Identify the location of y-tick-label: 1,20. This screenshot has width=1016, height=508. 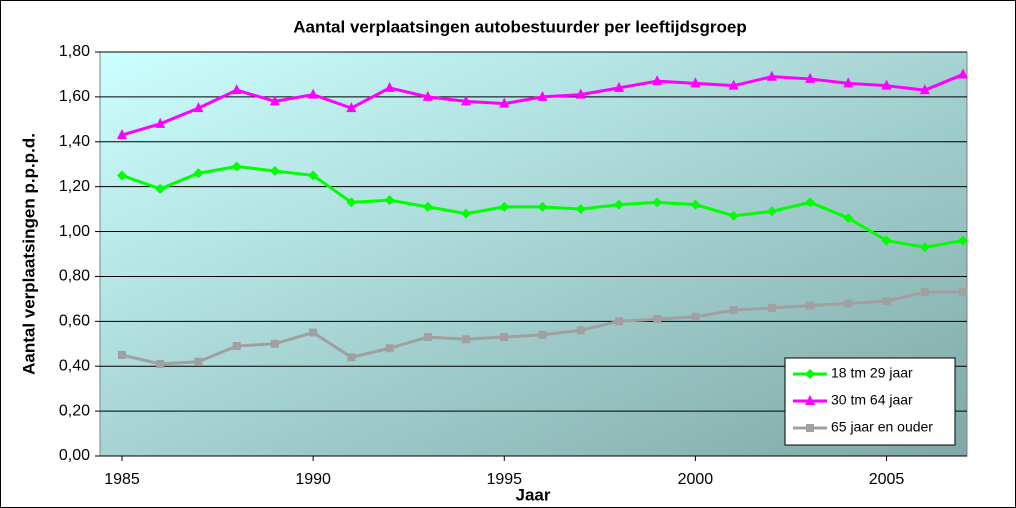
(74, 186).